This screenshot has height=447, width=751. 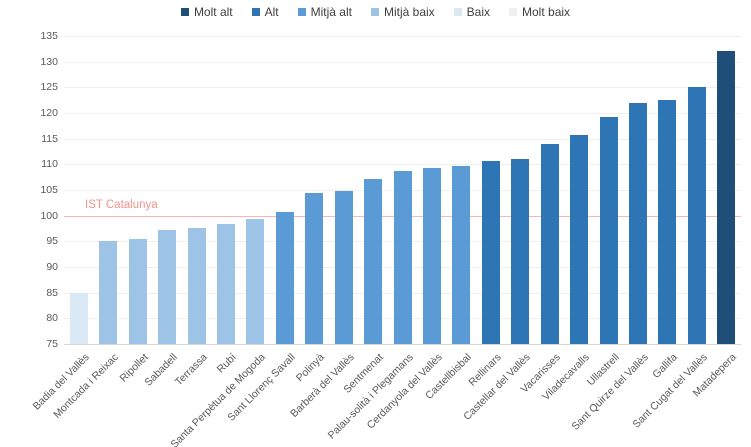 What do you see at coordinates (52, 241) in the screenshot?
I see `y-axis-tick-label: 95` at bounding box center [52, 241].